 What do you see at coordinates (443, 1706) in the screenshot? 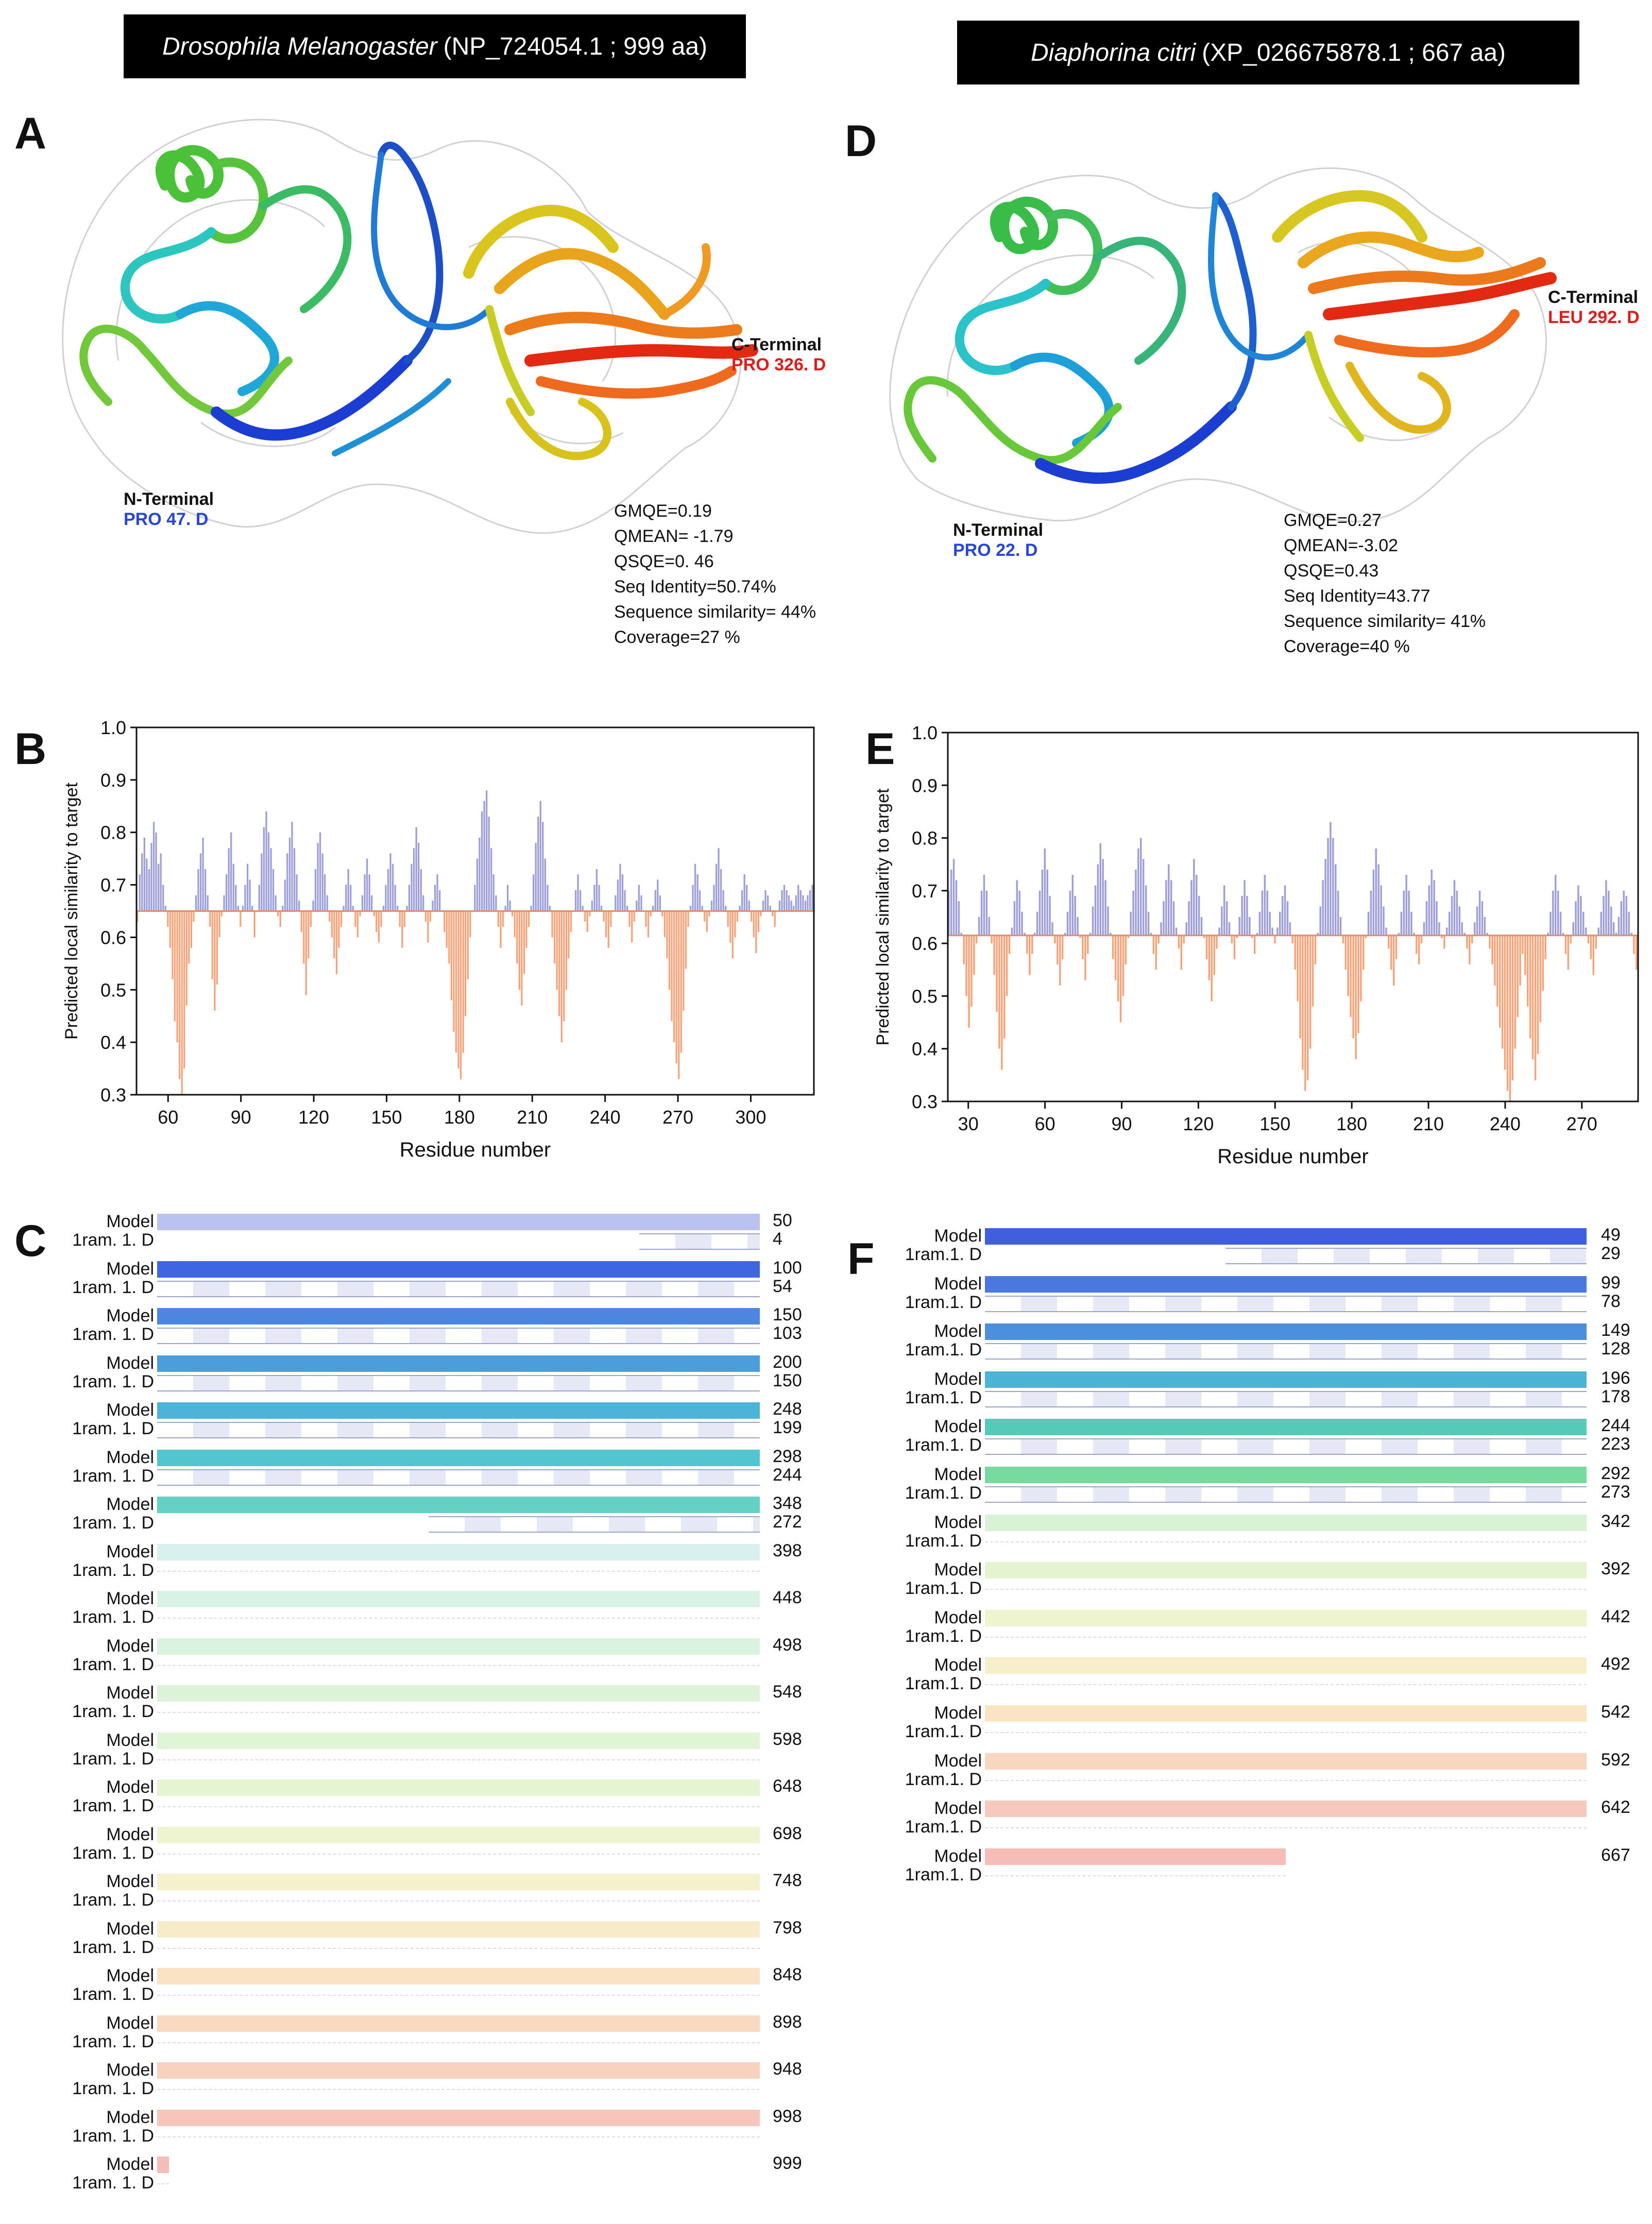
I see `alignment-row: Model 1ram. 1. D 548` at bounding box center [443, 1706].